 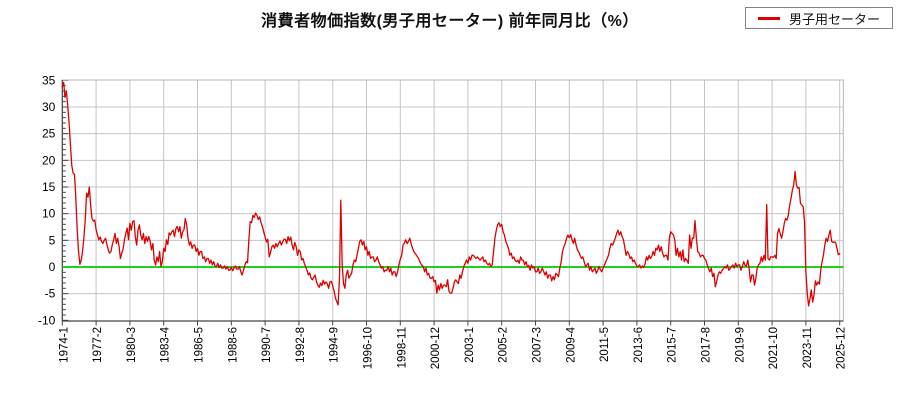 What do you see at coordinates (605, 344) in the screenshot?
I see `x-tick-label: 2011-5` at bounding box center [605, 344].